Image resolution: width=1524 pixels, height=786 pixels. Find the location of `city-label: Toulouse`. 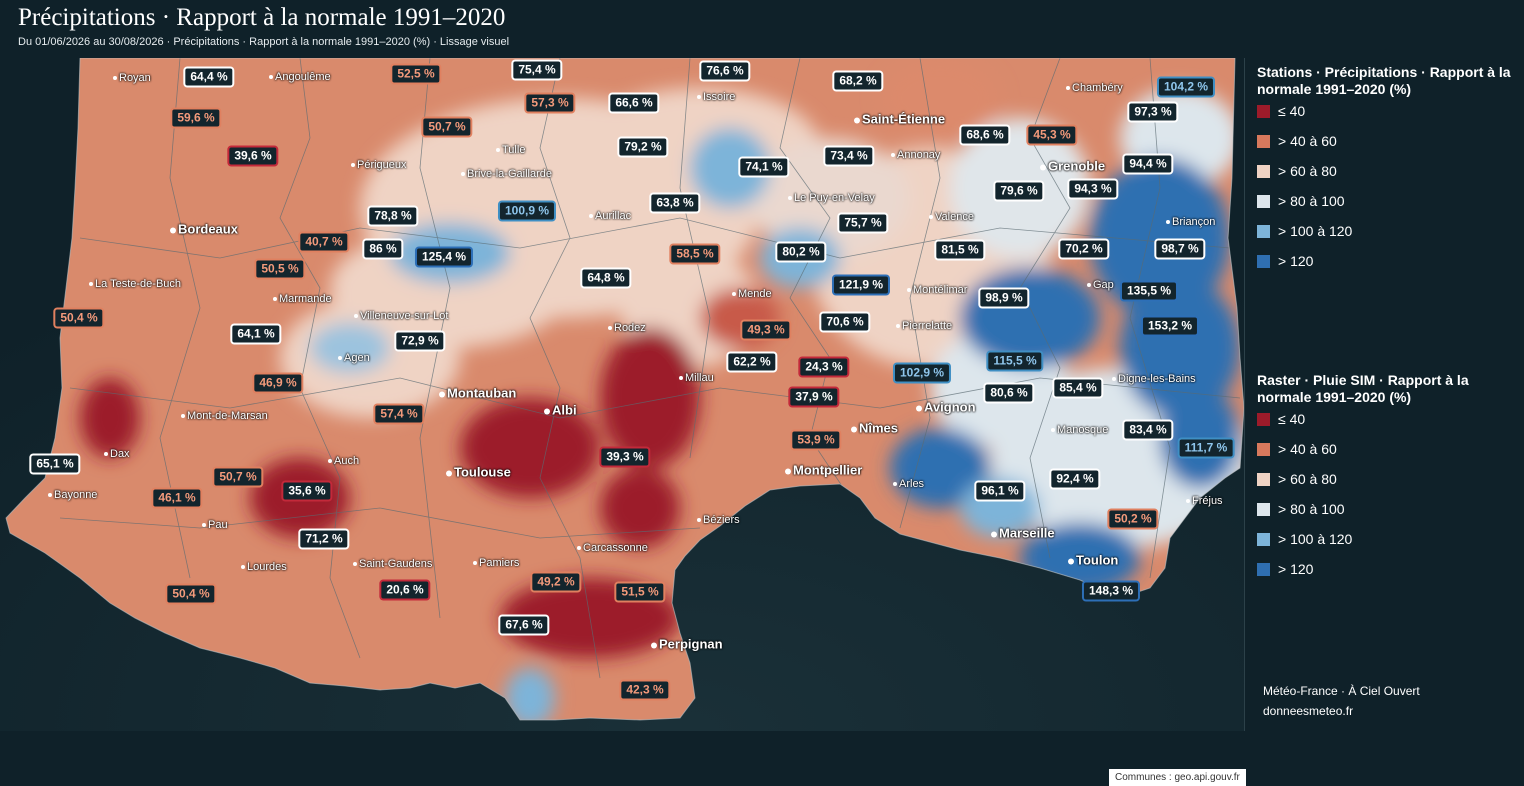

city-label: Toulouse is located at coordinates (478, 472).